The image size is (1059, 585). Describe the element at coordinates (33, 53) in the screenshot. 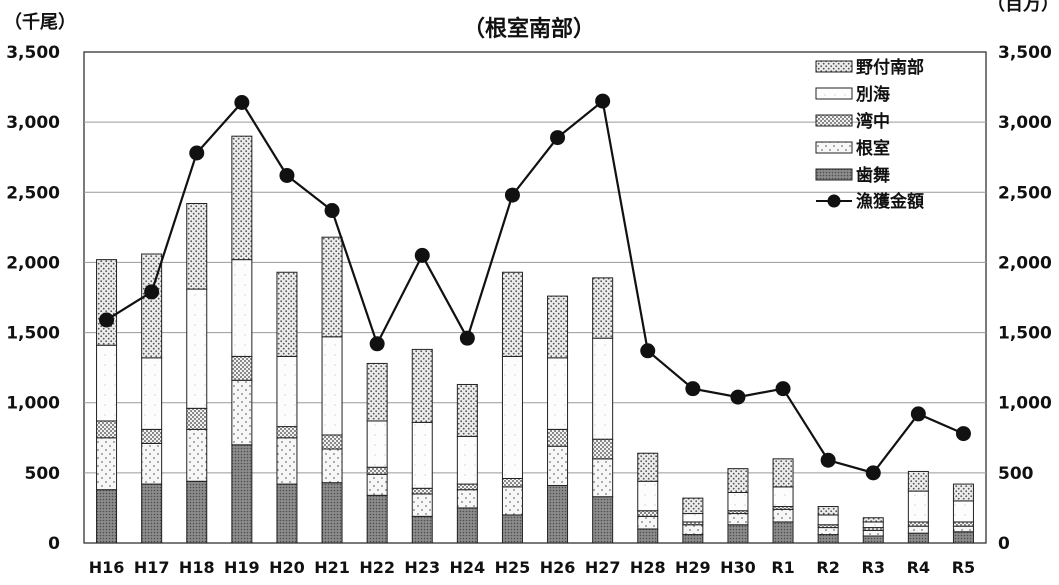

I see `y-tick-label: 3,500` at that location.